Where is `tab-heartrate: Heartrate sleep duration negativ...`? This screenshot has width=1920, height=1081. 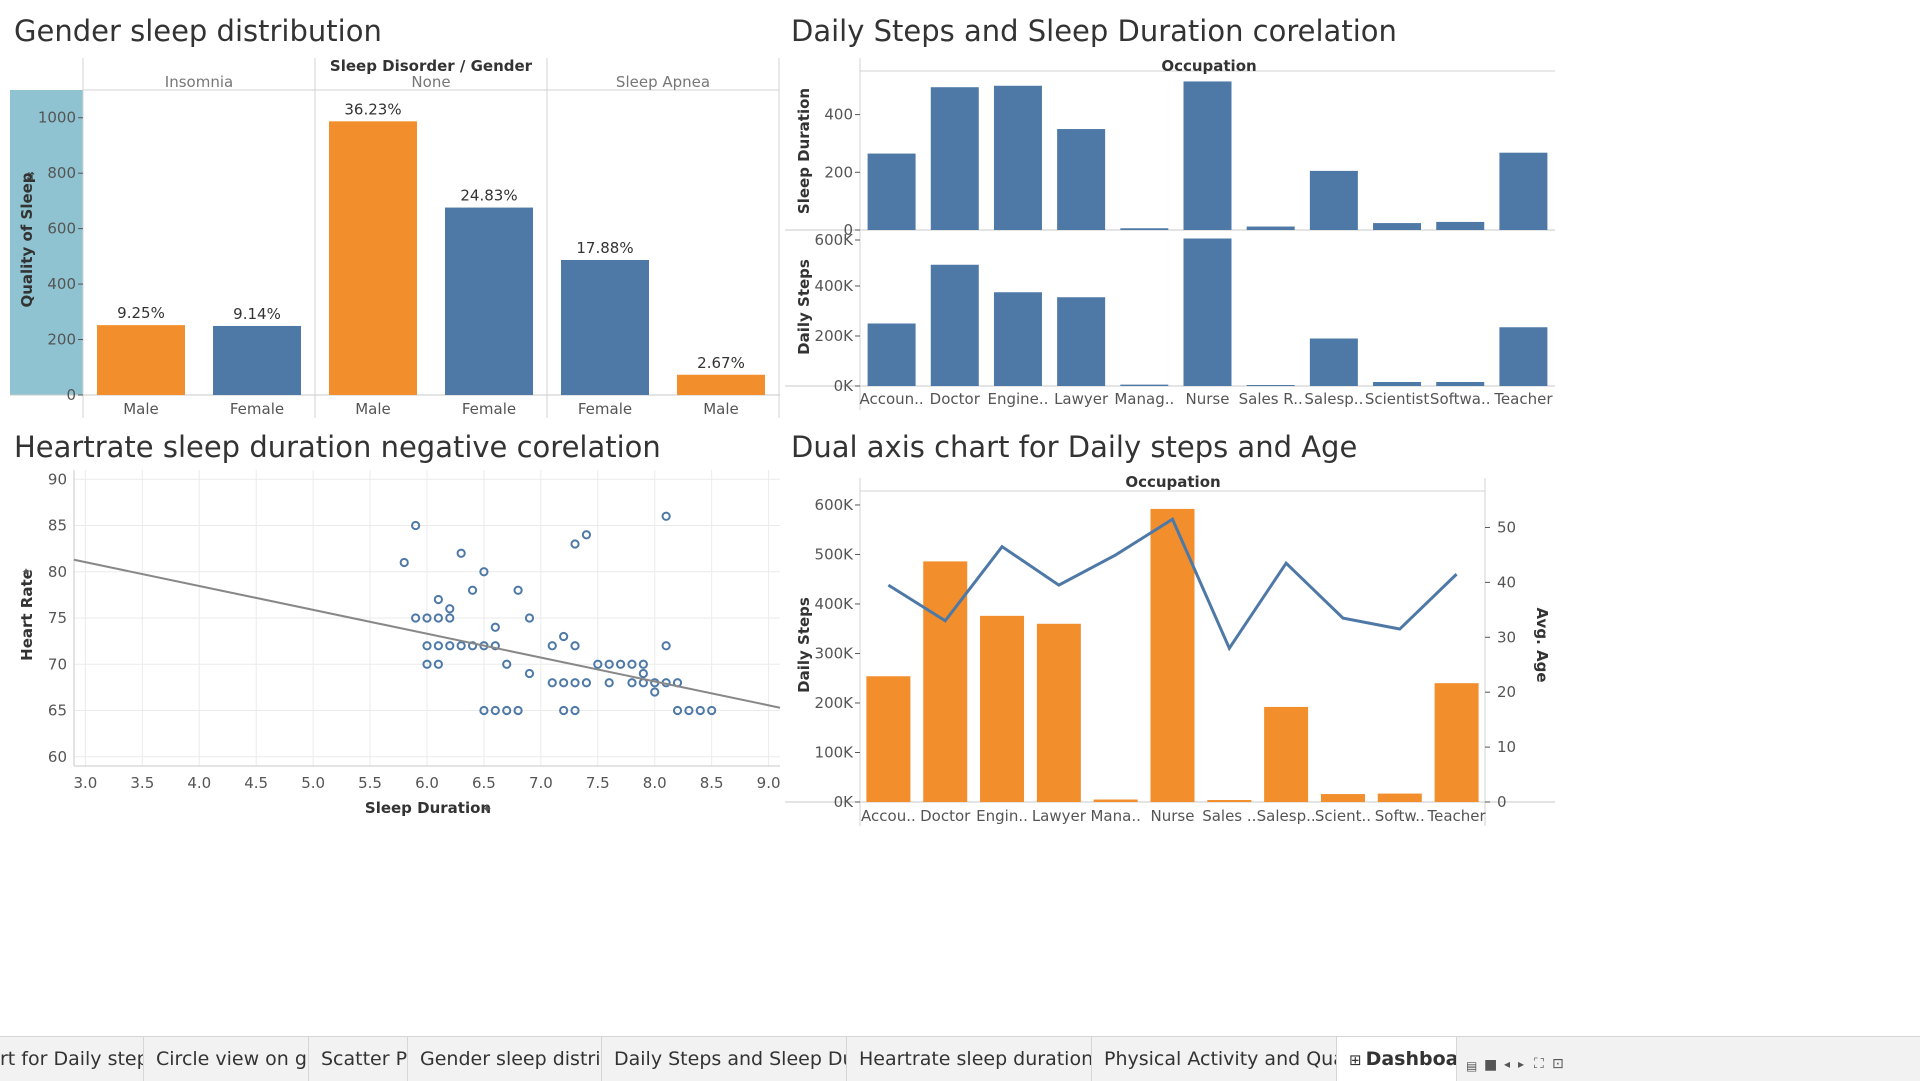 tab-heartrate: Heartrate sleep duration negativ... is located at coordinates (969, 1059).